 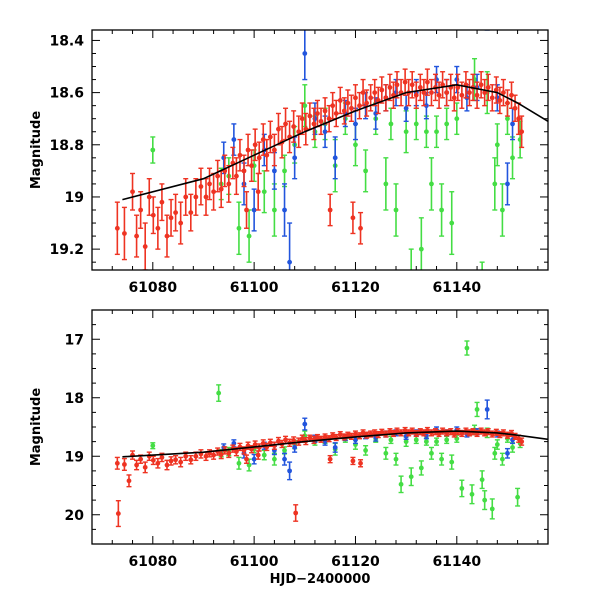 I want to click on top-x-tick-label: 61080, so click(x=152, y=288).